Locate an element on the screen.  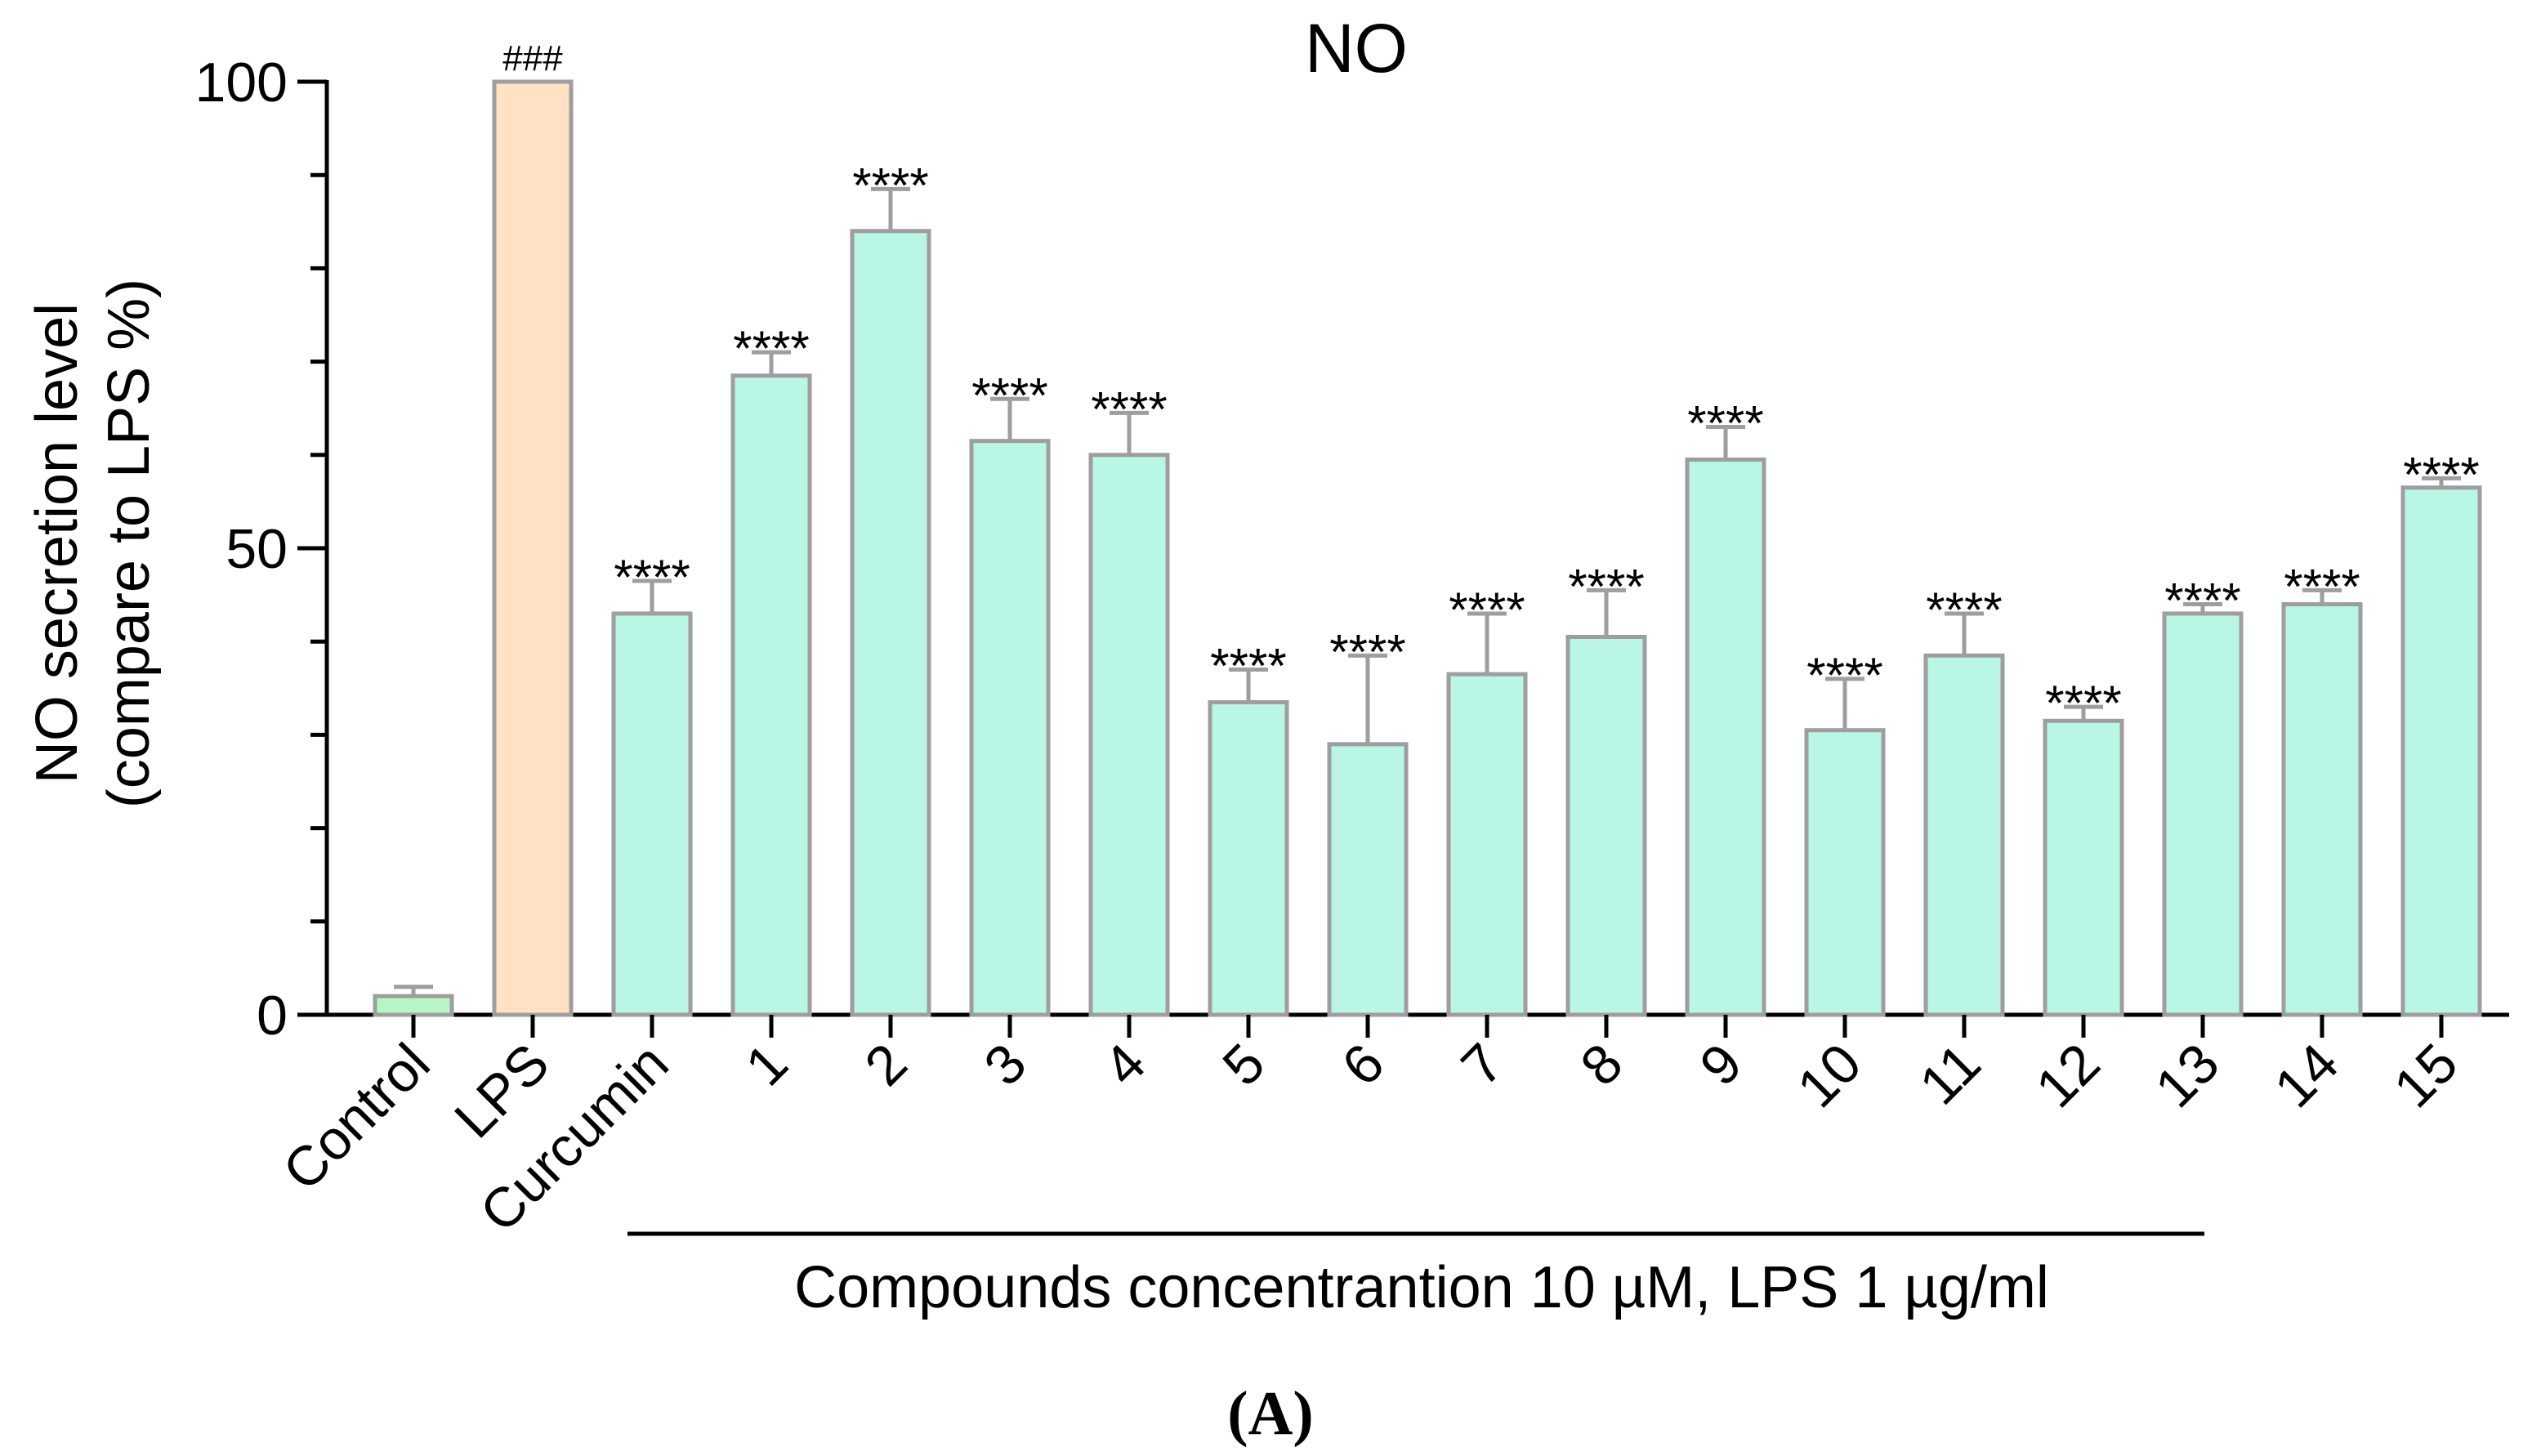
x-tick-label: 11 is located at coordinates (1950, 1074).